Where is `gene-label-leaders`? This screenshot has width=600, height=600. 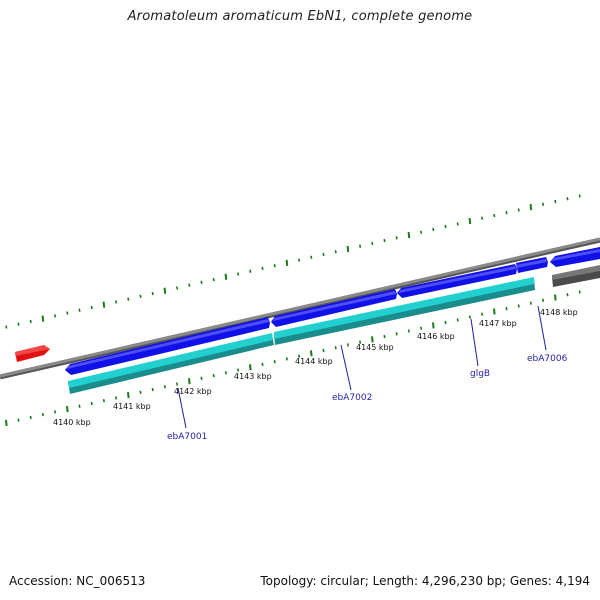
gene-label-leaders is located at coordinates (362, 367).